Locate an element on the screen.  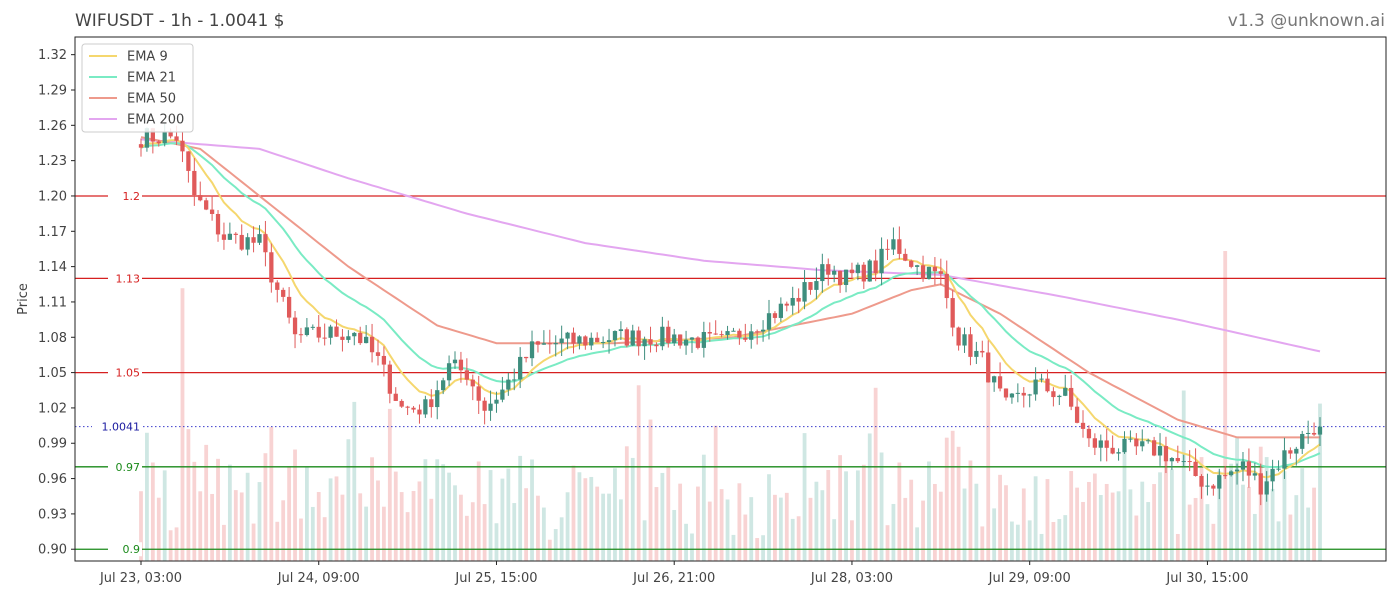
level-label-bg is located at coordinates (125, 549).